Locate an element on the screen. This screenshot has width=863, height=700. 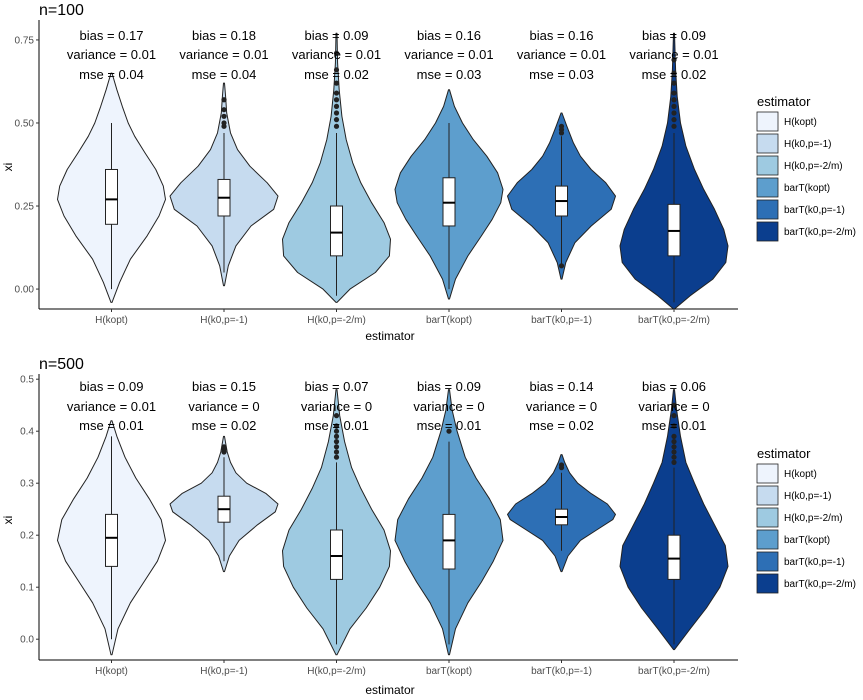
x-tick-label: barT(kopt) is located at coordinates (449, 671).